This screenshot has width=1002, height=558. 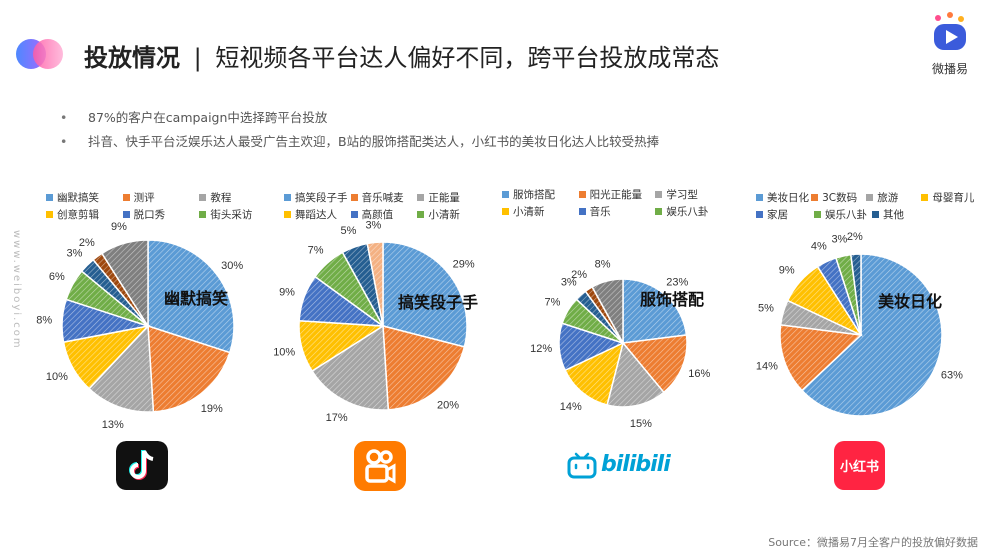 I want to click on kuaishou-icon, so click(x=380, y=466).